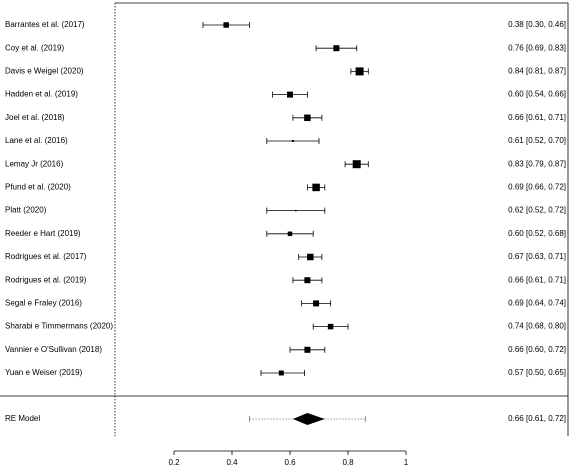  I want to click on value-label: 0.60 [0.52, 0.68], so click(537, 233).